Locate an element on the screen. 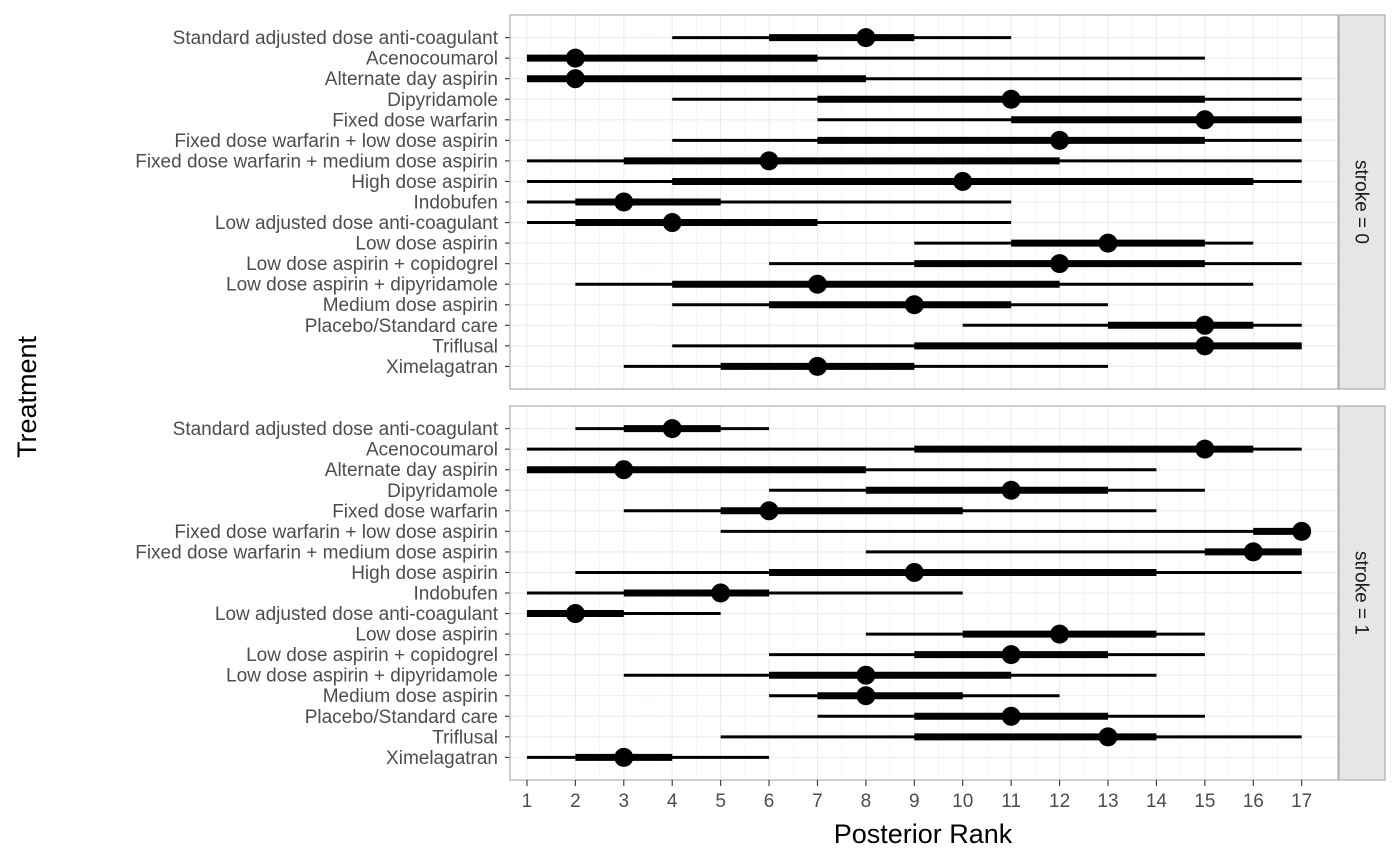 This screenshot has height=865, width=1400. x-tick-label: 8 is located at coordinates (866, 801).